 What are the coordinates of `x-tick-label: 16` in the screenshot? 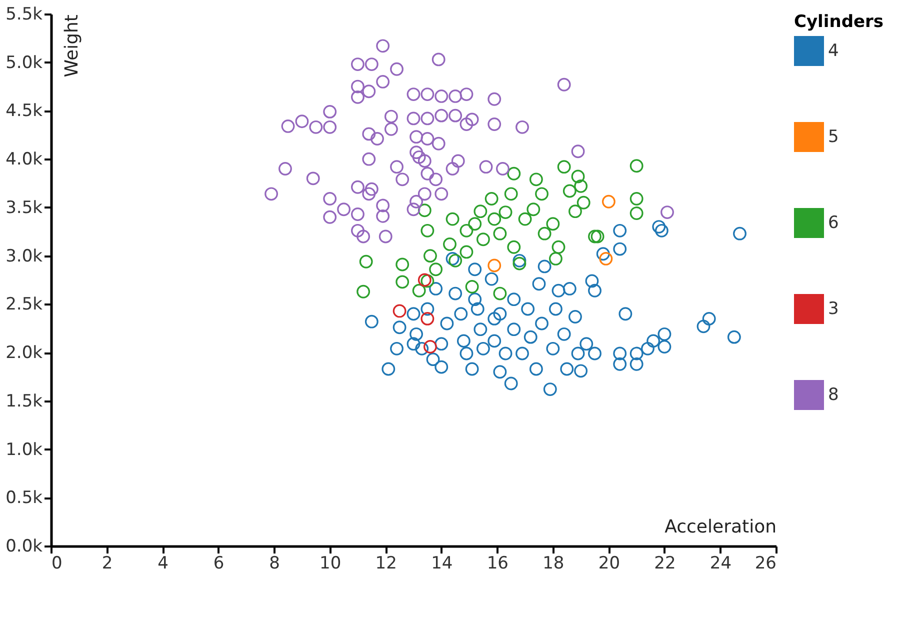 It's located at (497, 564).